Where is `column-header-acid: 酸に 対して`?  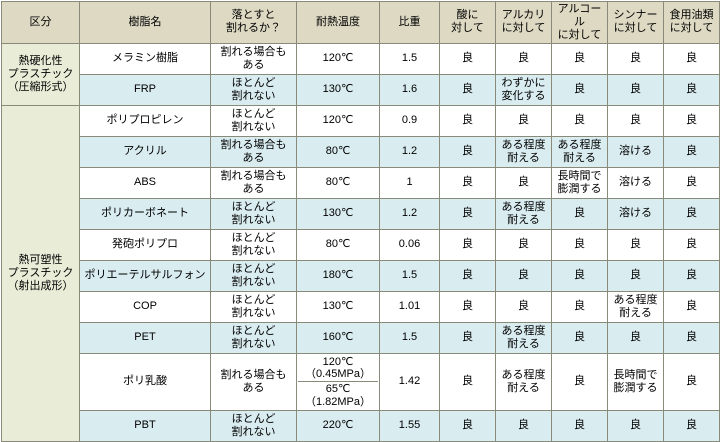 column-header-acid: 酸に 対して is located at coordinates (467, 22).